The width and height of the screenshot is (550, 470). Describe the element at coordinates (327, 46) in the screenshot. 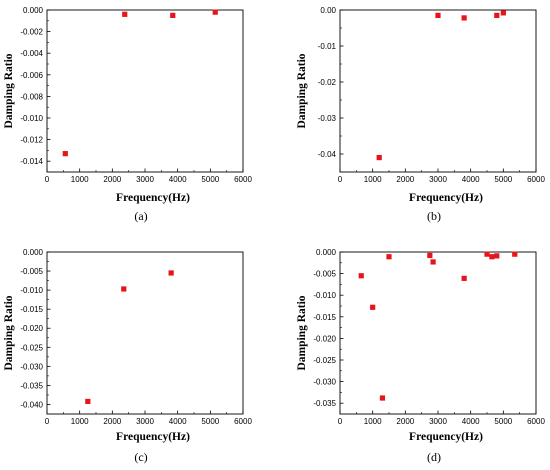

I see `y-tick-label: -0.01` at that location.